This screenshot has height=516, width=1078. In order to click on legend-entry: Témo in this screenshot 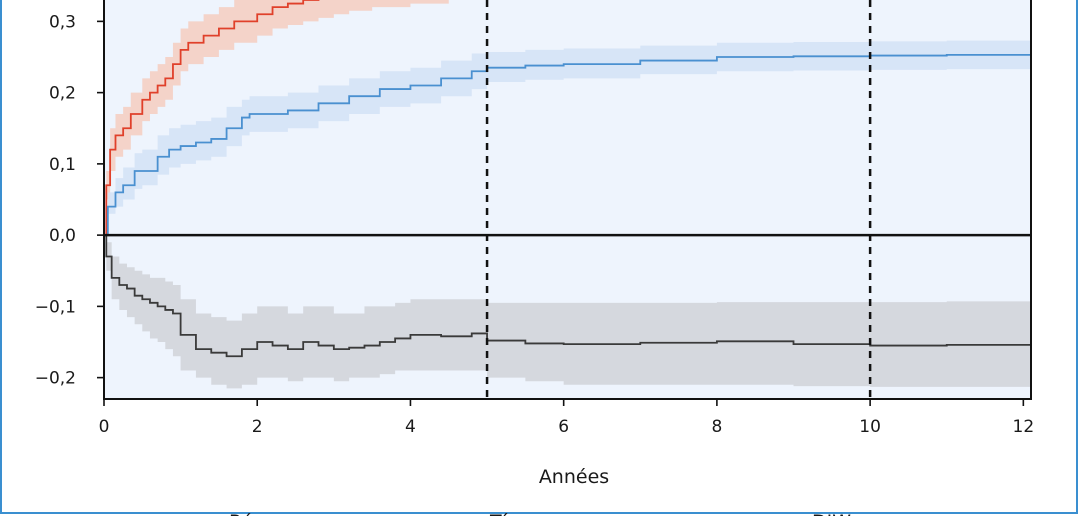, I will do `click(514, 513)`.